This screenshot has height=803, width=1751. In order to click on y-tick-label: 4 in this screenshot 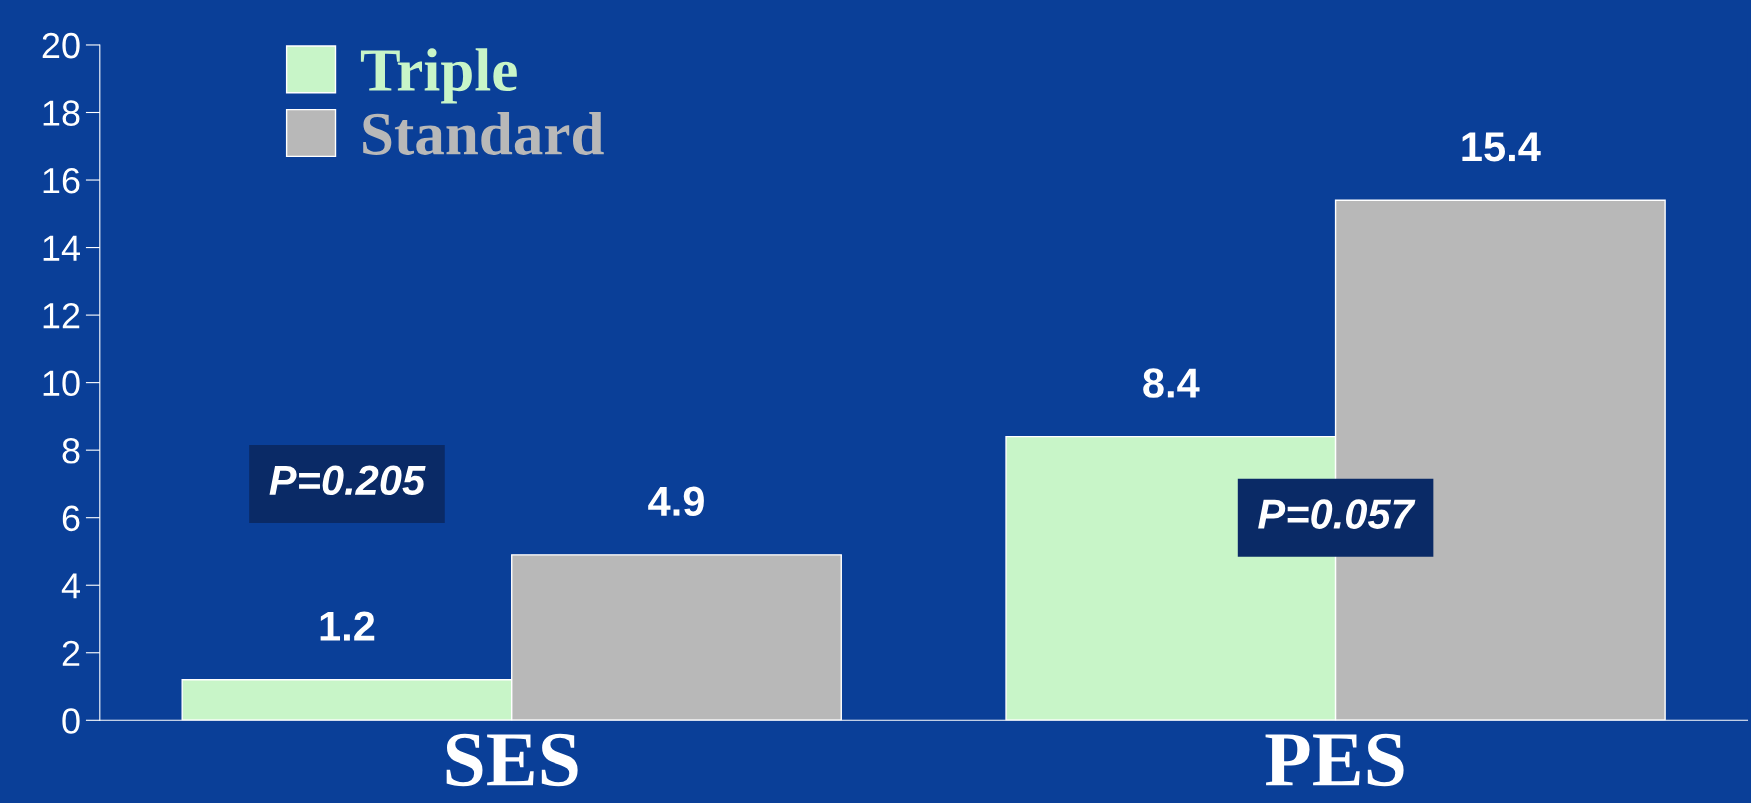, I will do `click(70, 586)`.